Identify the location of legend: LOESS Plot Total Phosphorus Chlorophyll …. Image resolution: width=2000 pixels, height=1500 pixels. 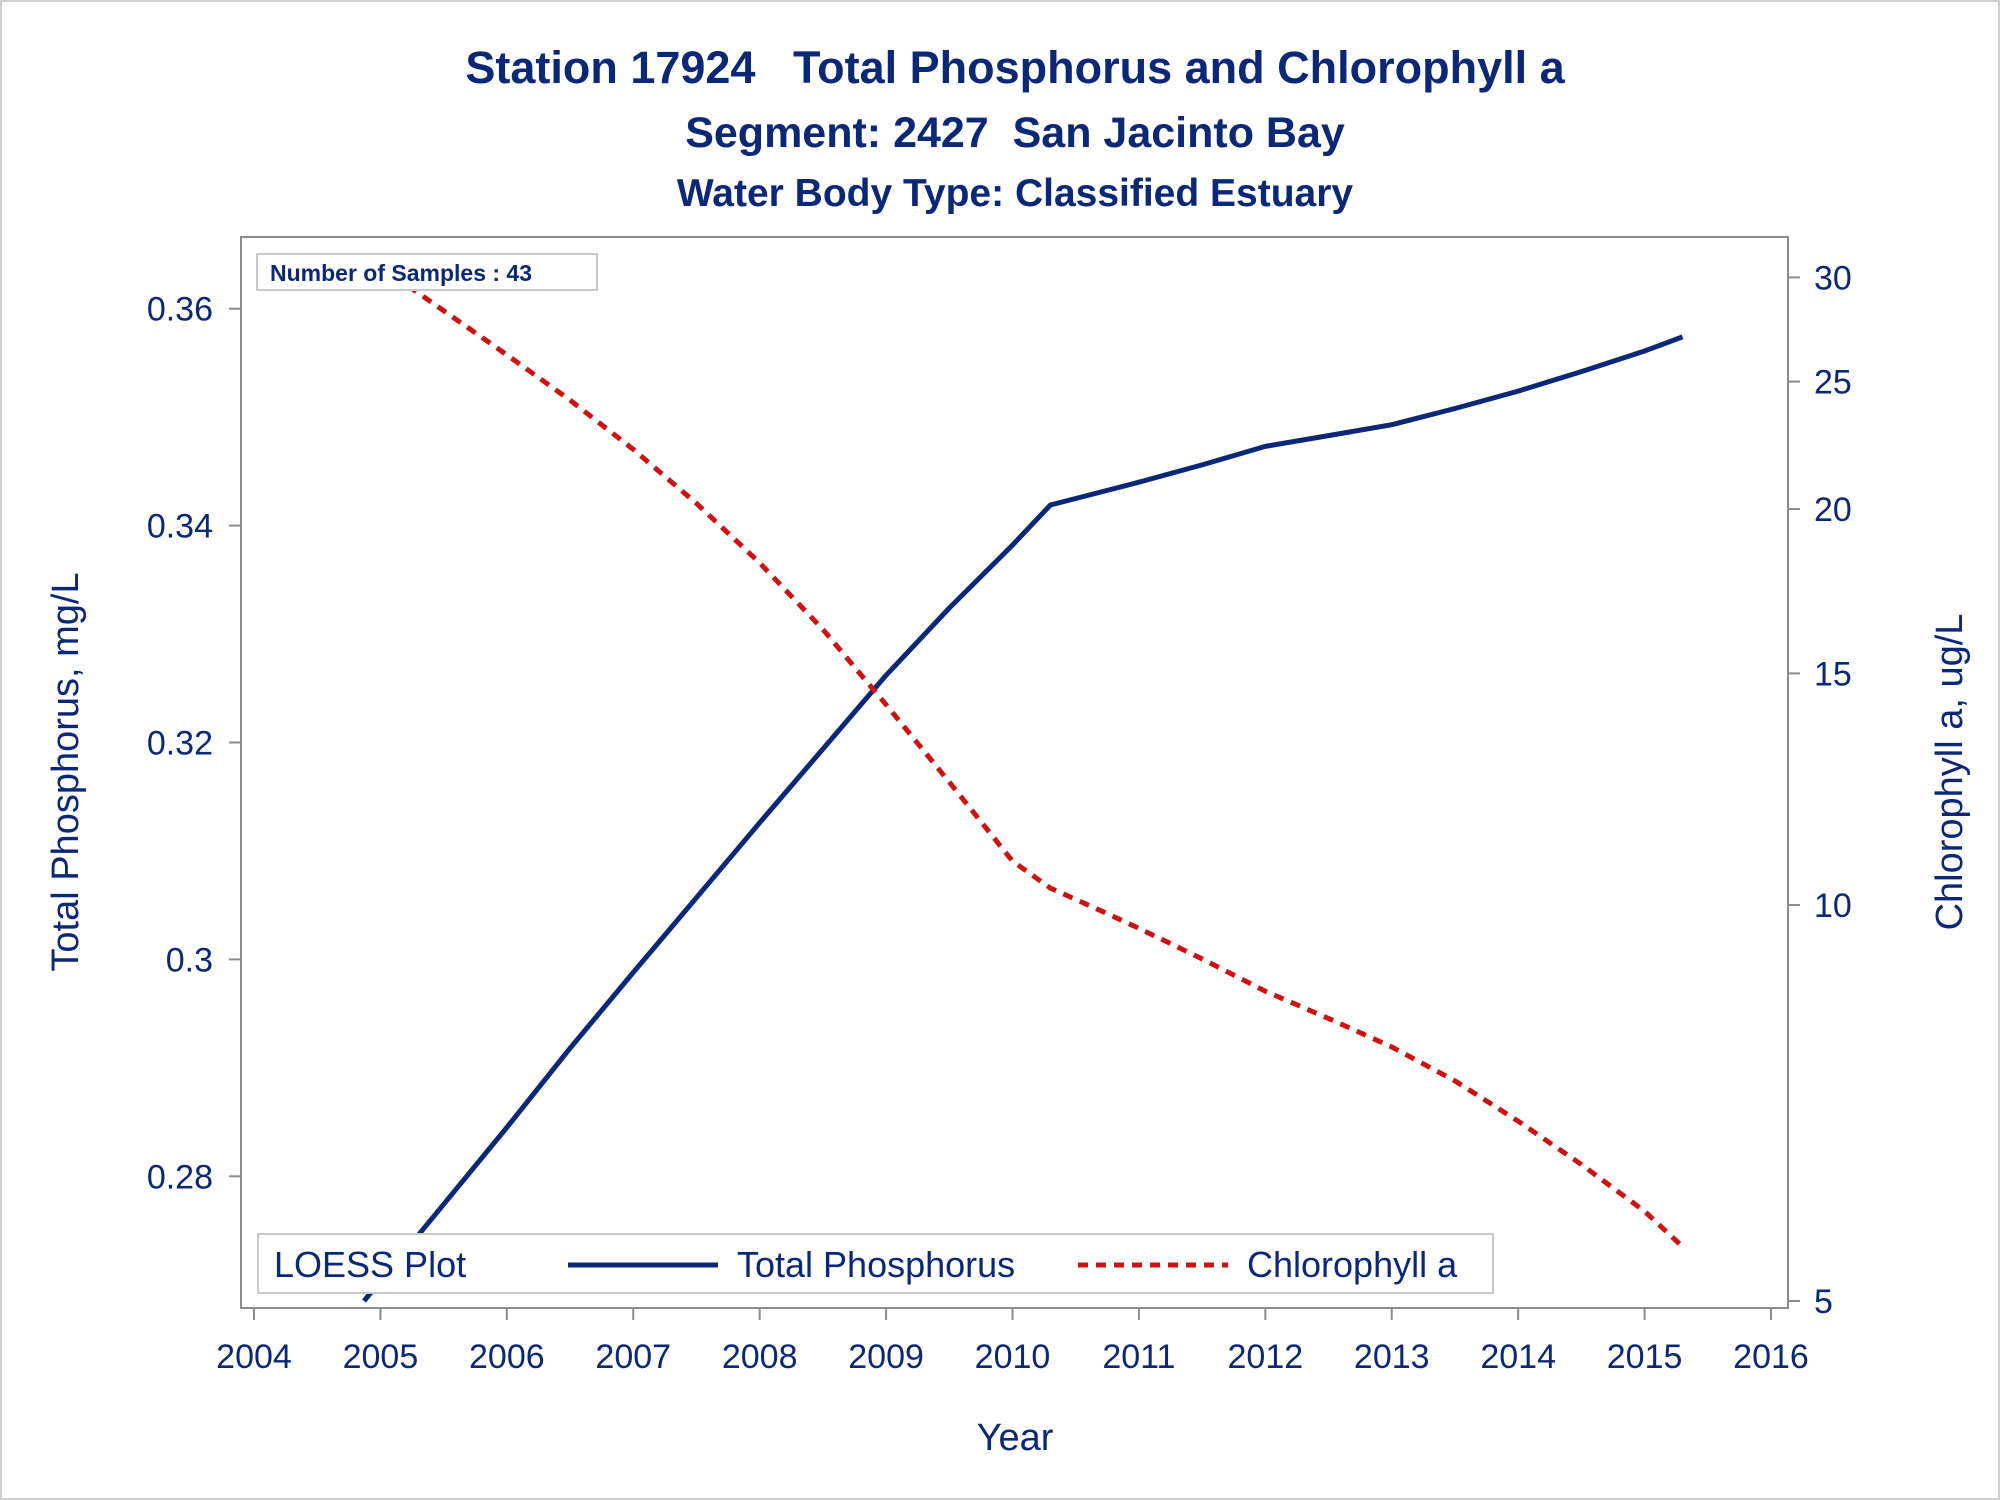
(875, 1263).